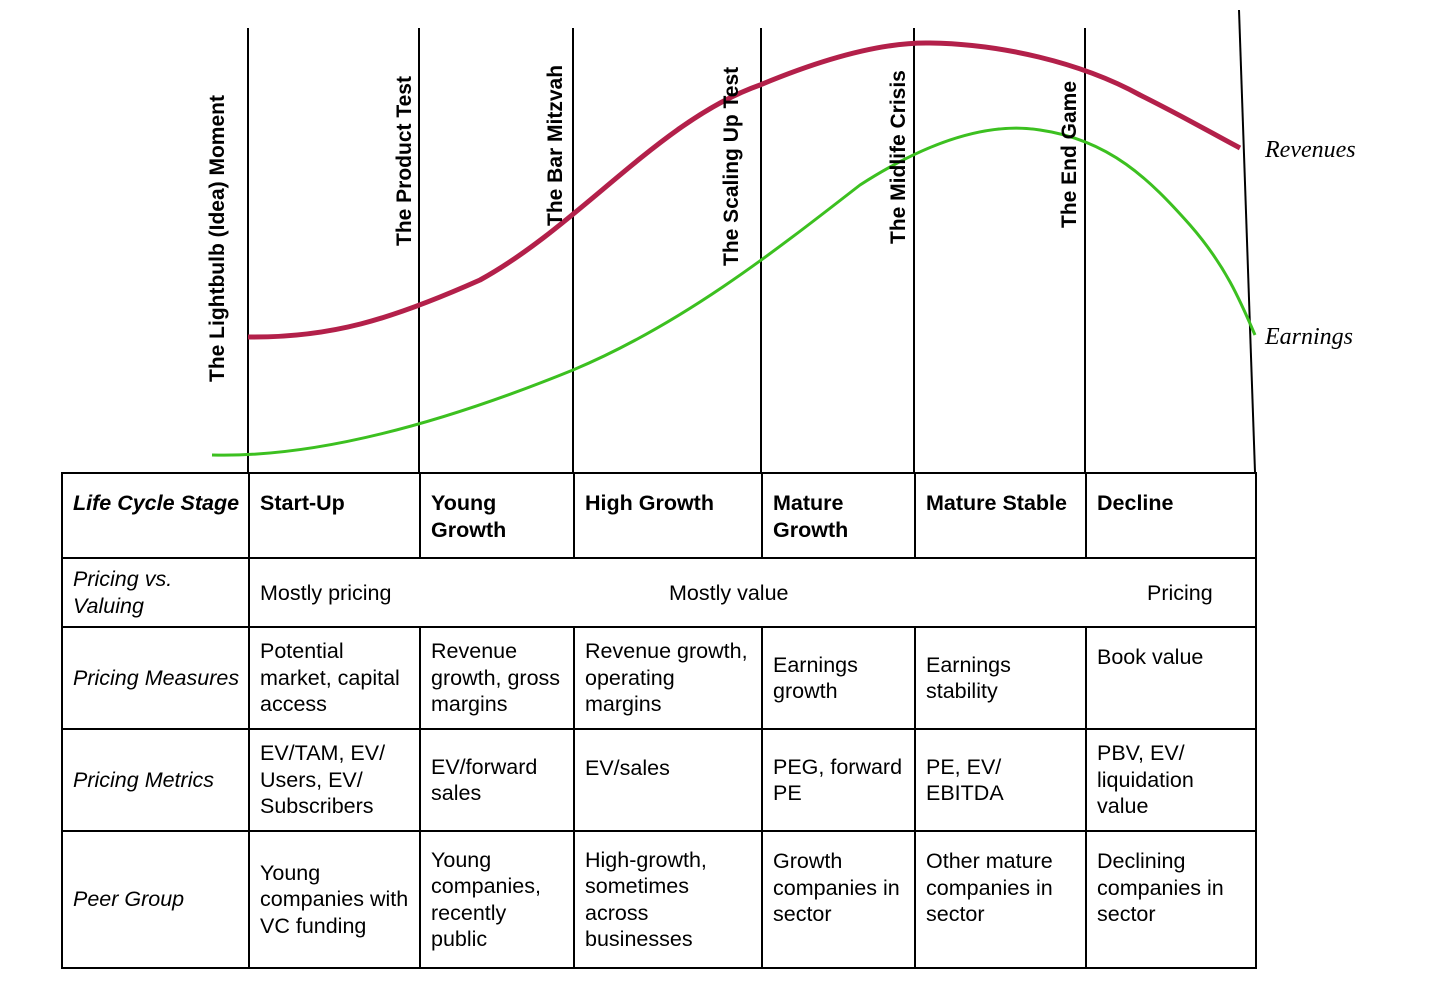  What do you see at coordinates (217, 238) in the screenshot?
I see `milestone-lightbulb: The Lightbulb (Idea) Moment` at bounding box center [217, 238].